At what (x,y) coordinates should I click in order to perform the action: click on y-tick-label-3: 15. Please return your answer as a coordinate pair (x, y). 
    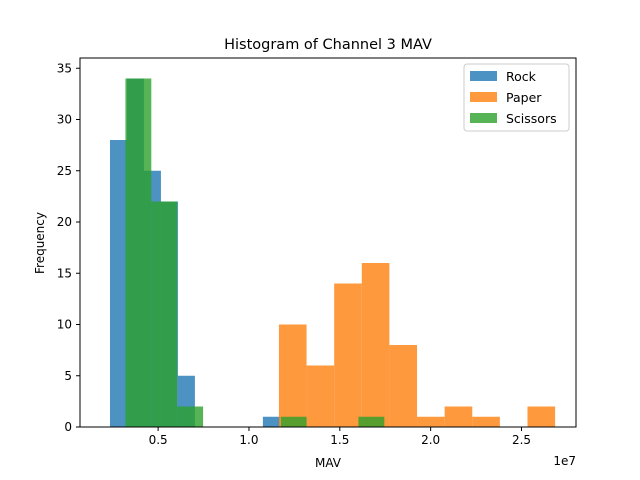
    Looking at the image, I should click on (64, 273).